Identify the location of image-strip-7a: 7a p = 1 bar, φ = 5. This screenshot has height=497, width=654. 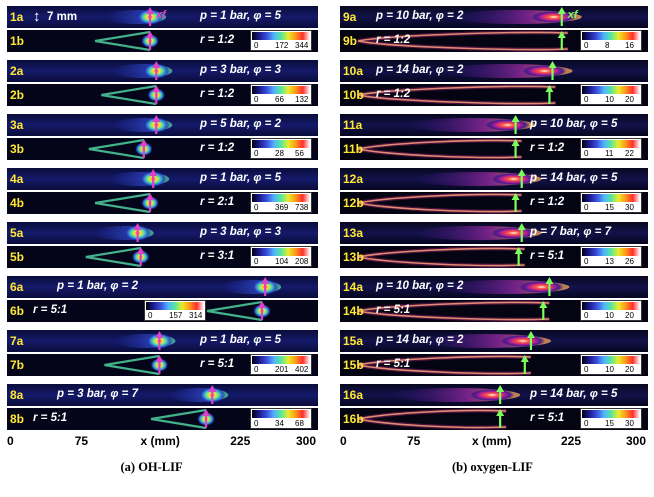
(162, 341).